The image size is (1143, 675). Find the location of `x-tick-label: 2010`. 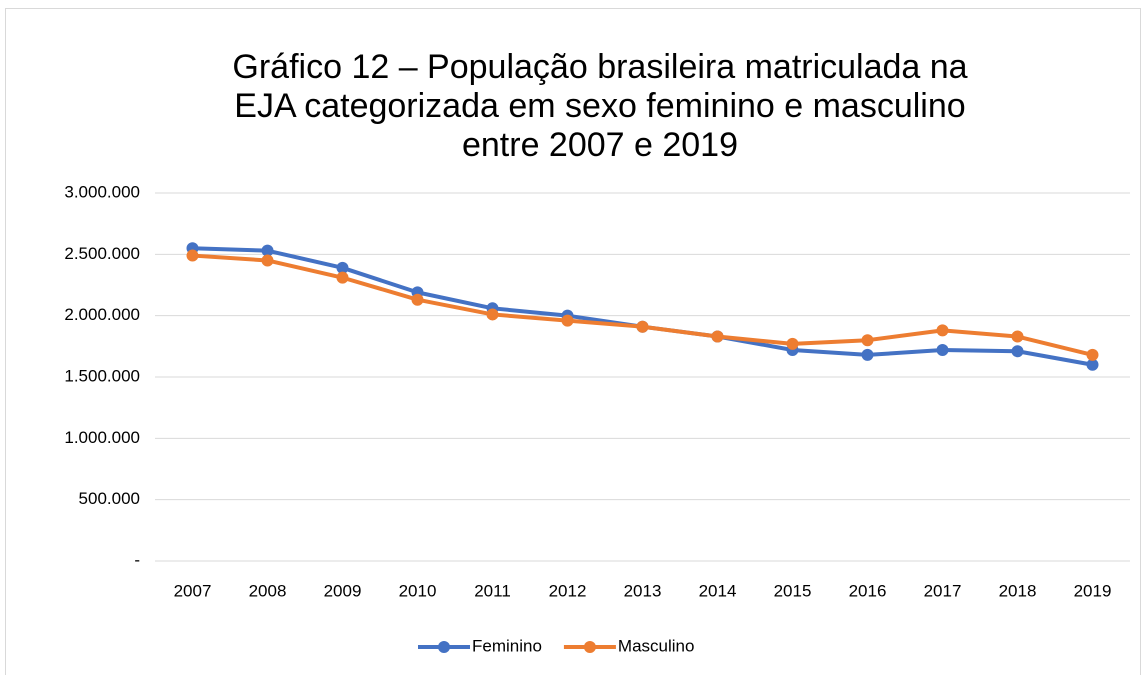

x-tick-label: 2010 is located at coordinates (418, 590).